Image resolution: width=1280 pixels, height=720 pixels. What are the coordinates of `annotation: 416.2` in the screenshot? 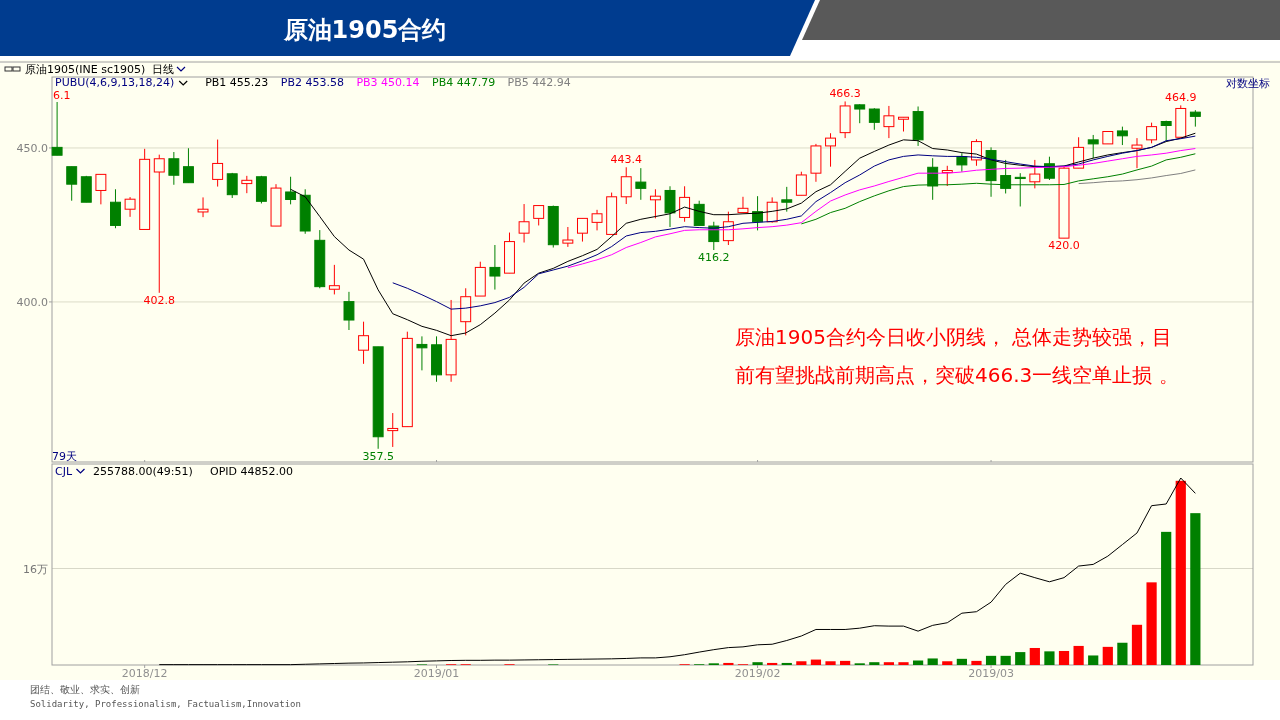 It's located at (714, 258).